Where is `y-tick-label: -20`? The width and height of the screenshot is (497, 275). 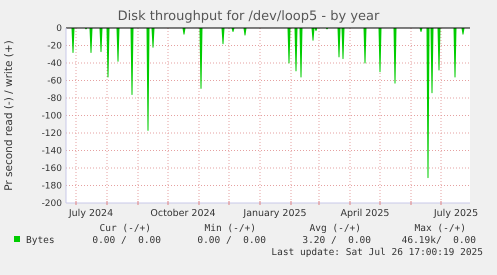 y-tick-label: -20 is located at coordinates (54, 47).